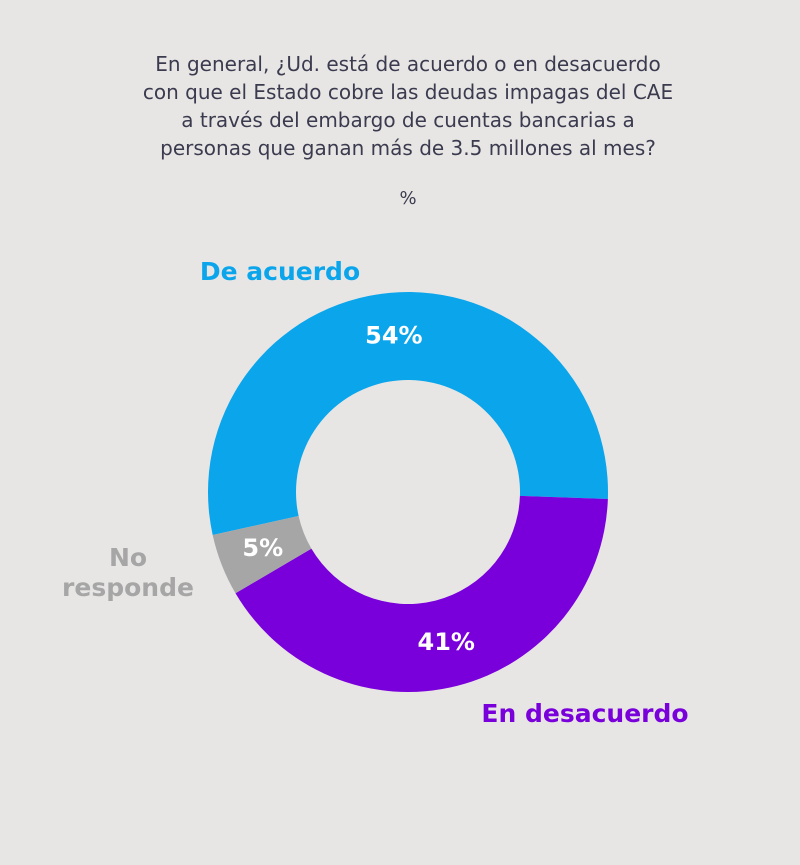  What do you see at coordinates (128, 572) in the screenshot?
I see `category-label: No responde` at bounding box center [128, 572].